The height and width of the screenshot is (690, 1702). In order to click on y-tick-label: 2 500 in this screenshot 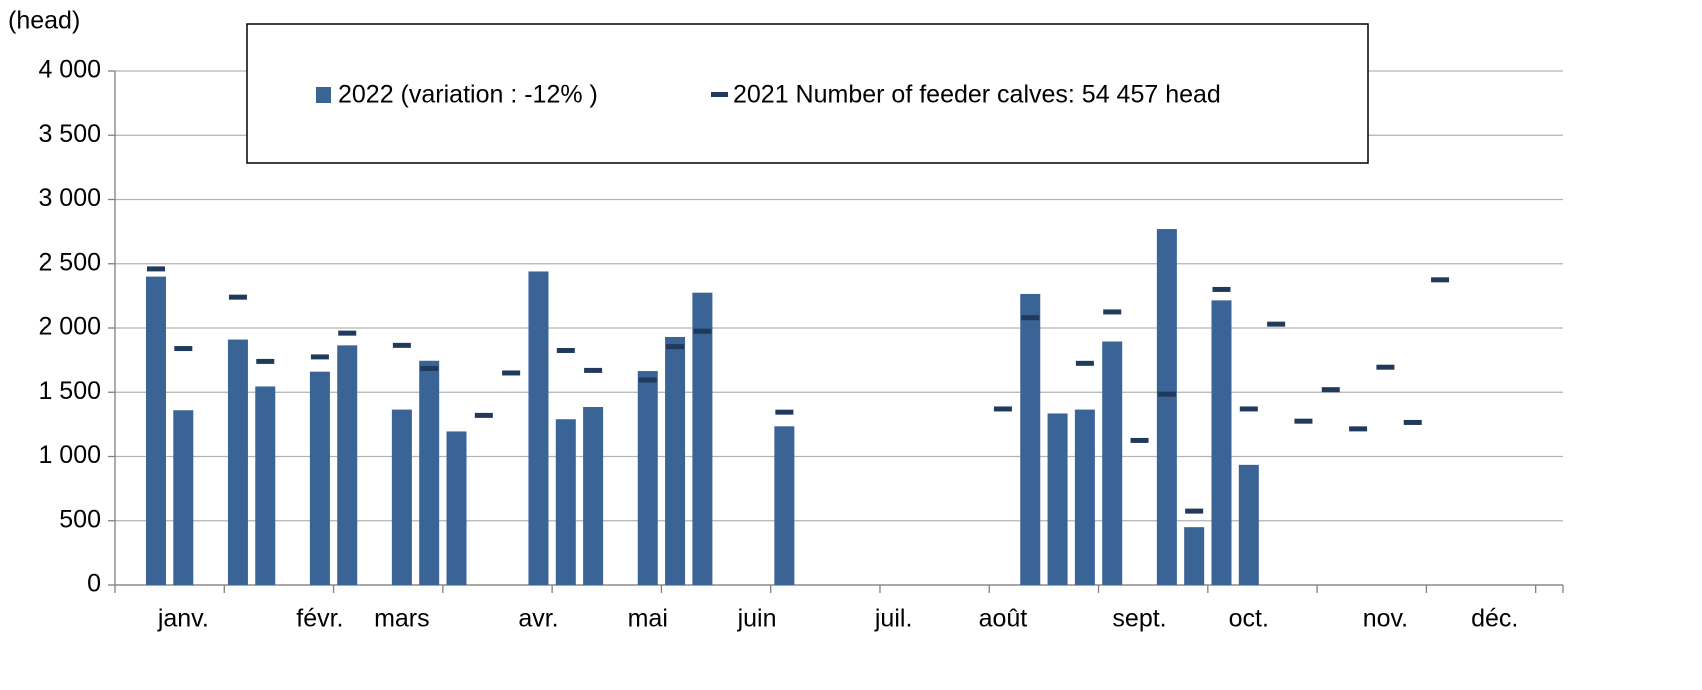, I will do `click(69, 262)`.